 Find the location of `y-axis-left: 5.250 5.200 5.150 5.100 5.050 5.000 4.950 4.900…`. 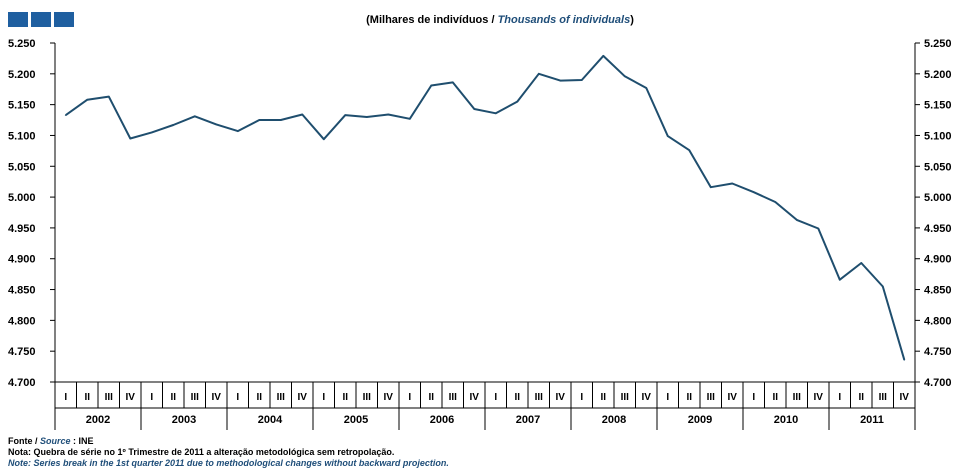

y-axis-left: 5.250 5.200 5.150 5.100 5.050 5.000 4.950 4.900… is located at coordinates (31, 213).